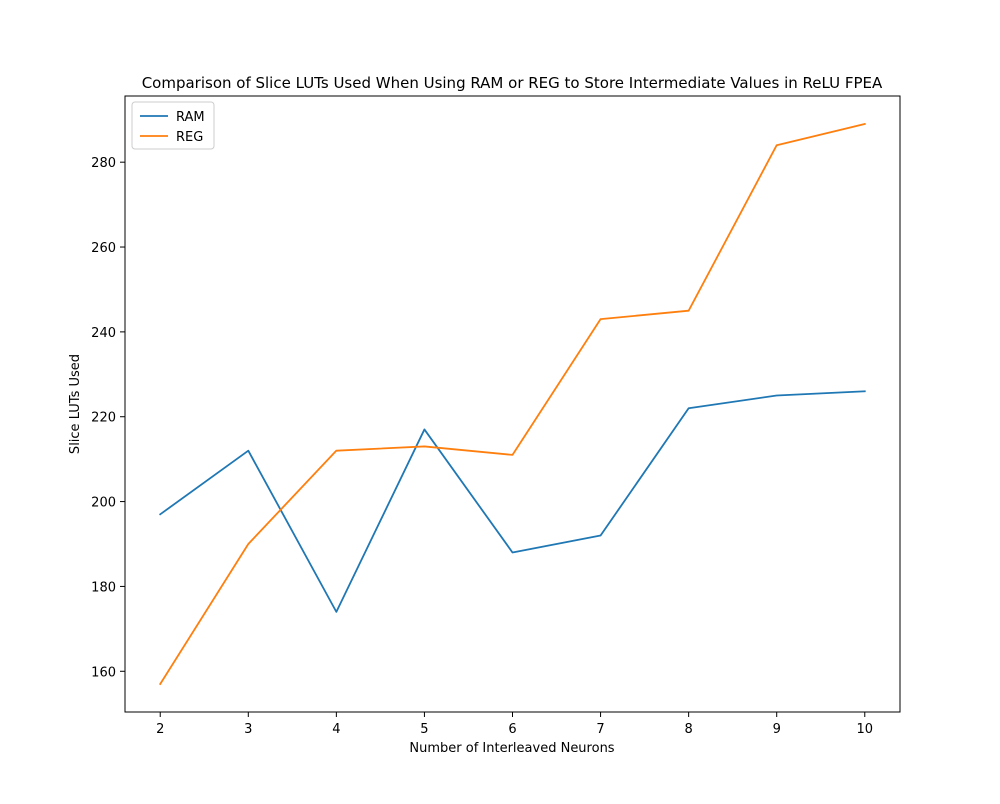 The height and width of the screenshot is (804, 1000). Describe the element at coordinates (103, 503) in the screenshot. I see `y-tick-label: 200` at that location.